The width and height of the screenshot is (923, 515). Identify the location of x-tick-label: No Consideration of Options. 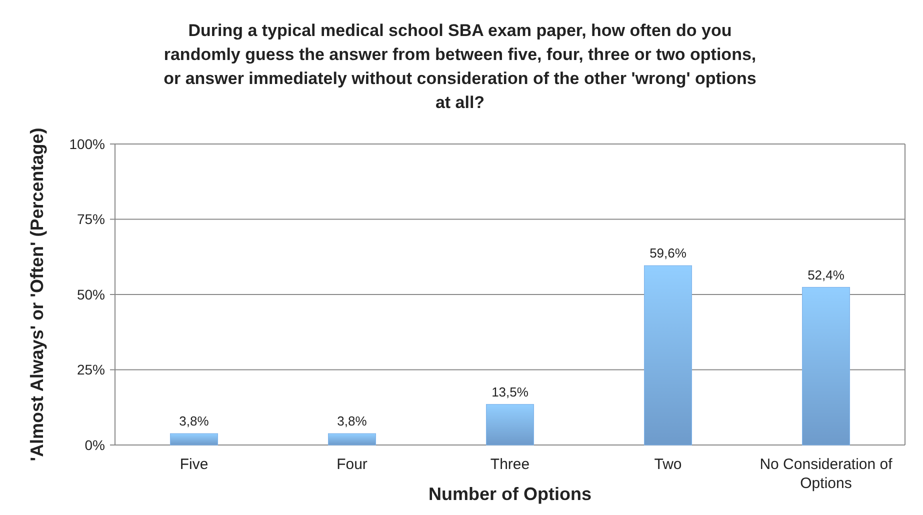
(827, 474).